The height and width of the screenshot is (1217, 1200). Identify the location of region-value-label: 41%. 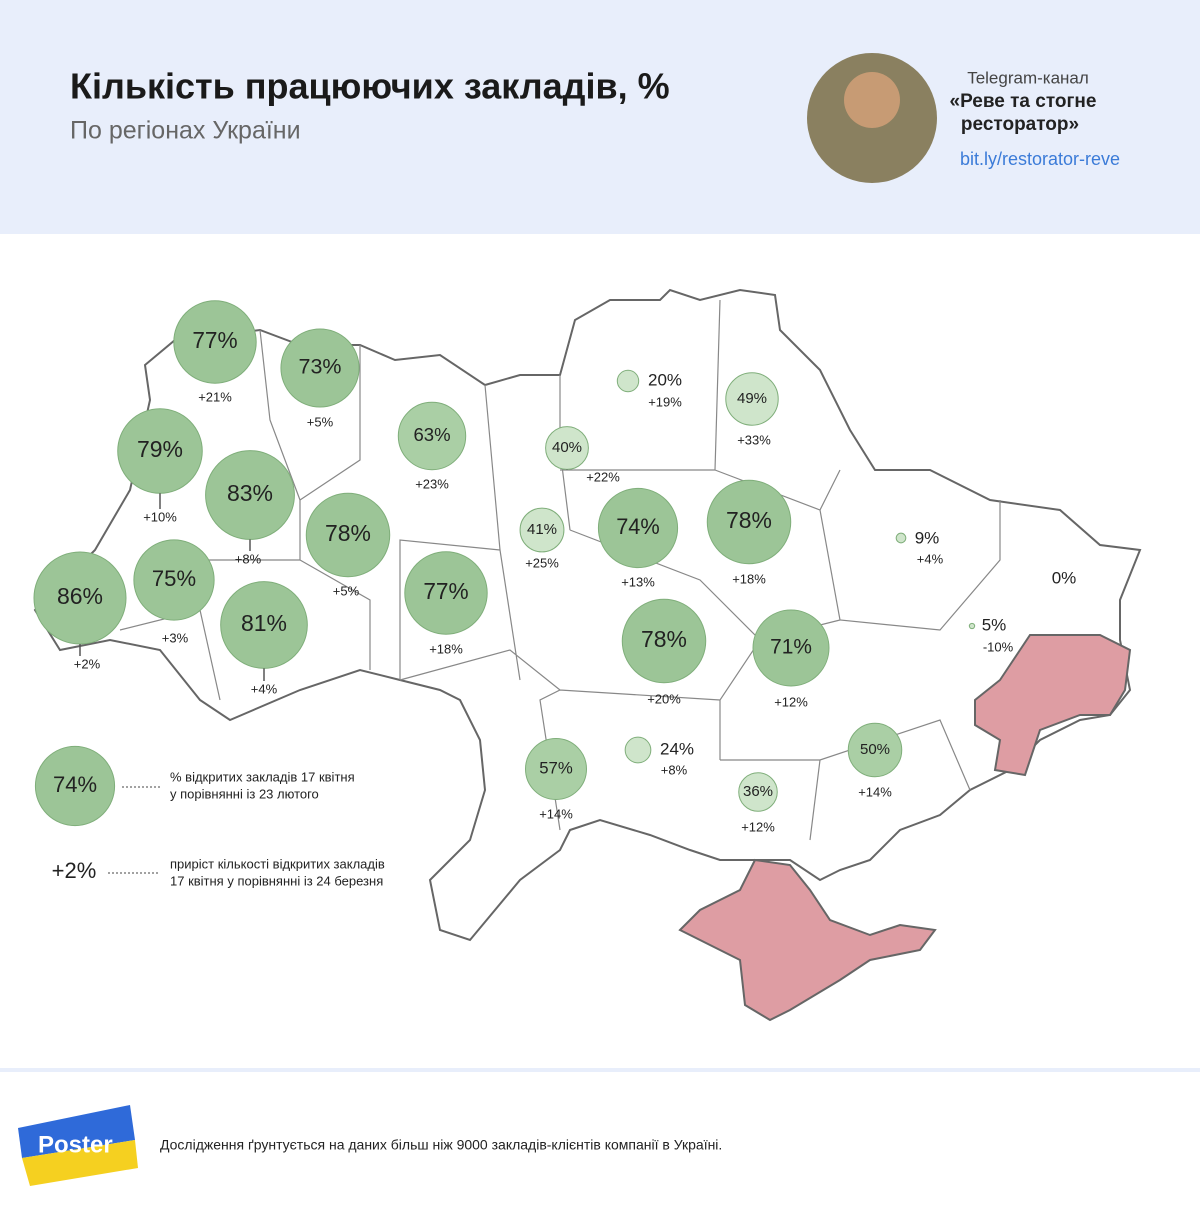
(542, 529).